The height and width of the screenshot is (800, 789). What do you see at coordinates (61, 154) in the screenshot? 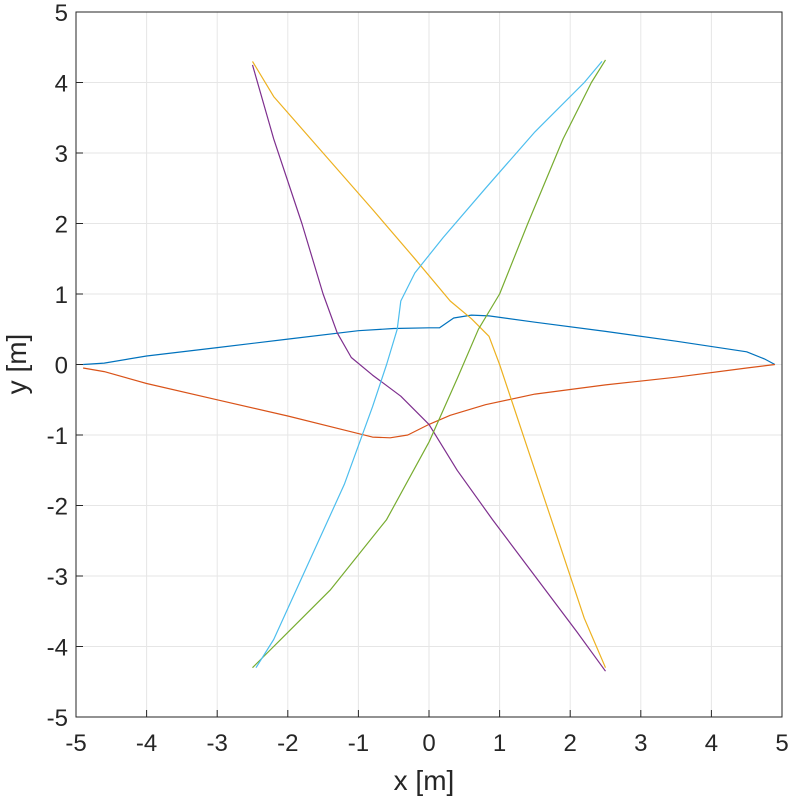
I see `y-tick-label: 3` at bounding box center [61, 154].